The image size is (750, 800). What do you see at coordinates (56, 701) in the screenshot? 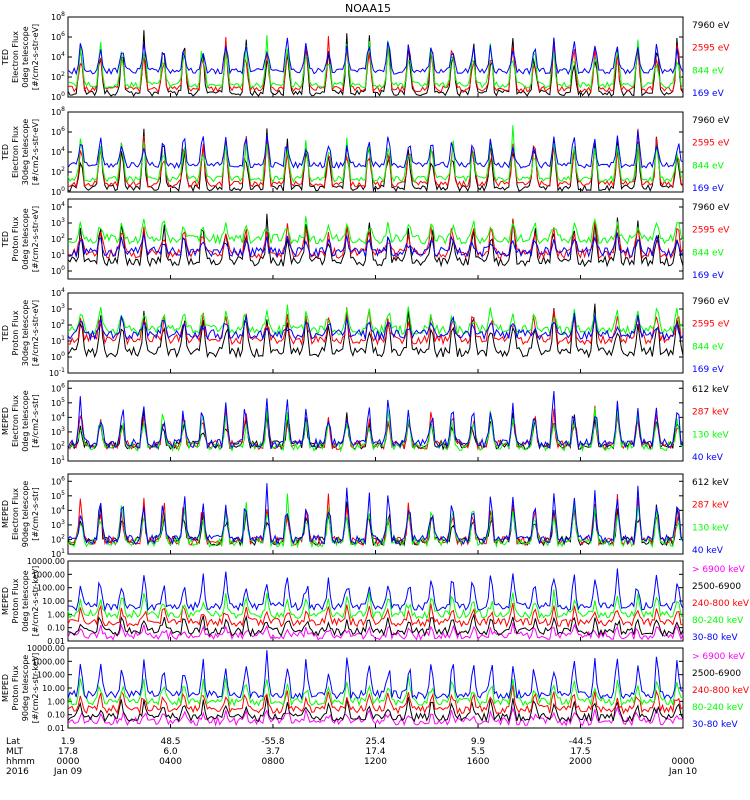
I see `y-tick-label: 1.00` at bounding box center [56, 701].